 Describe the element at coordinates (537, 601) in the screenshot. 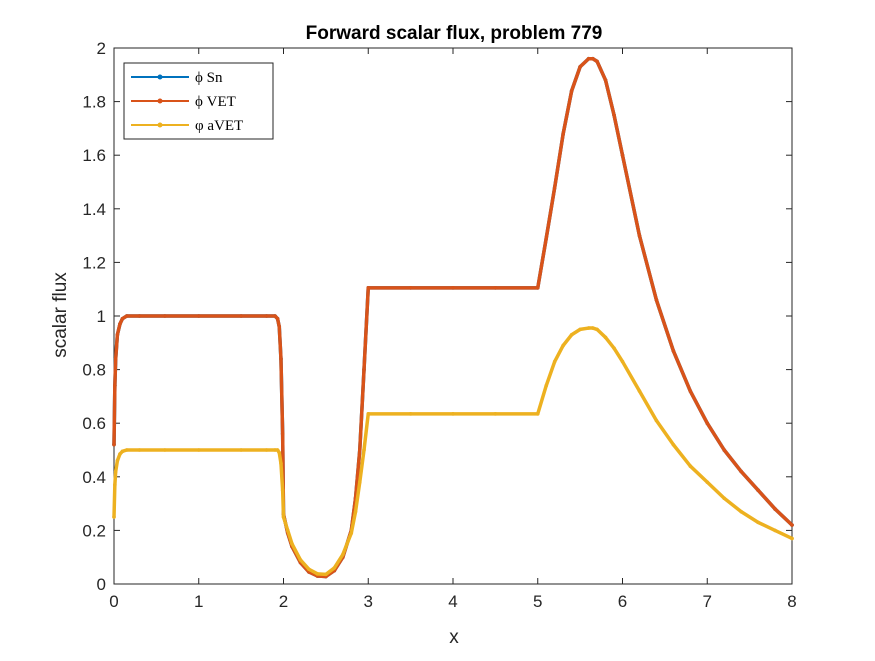

I see `x-tick-label: 5` at that location.